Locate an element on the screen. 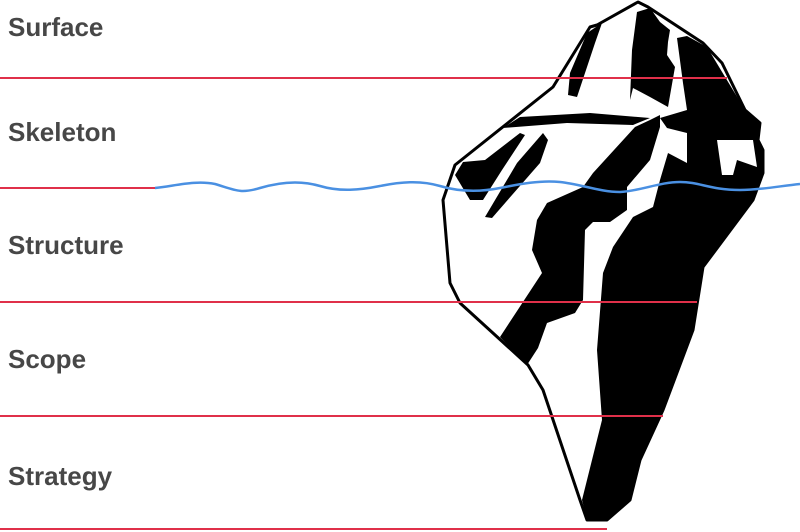  iceberg-band is located at coordinates (576, 120).